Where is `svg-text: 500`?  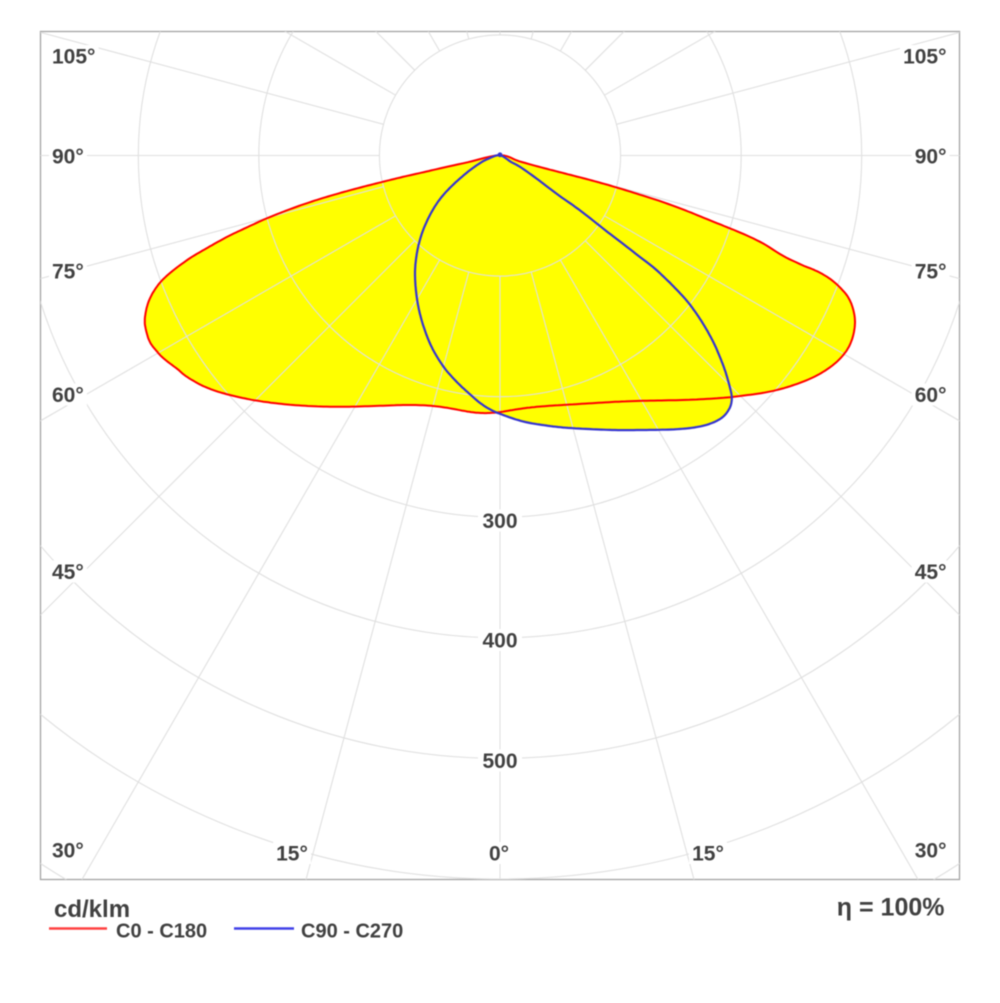
svg-text: 500 is located at coordinates (499, 761).